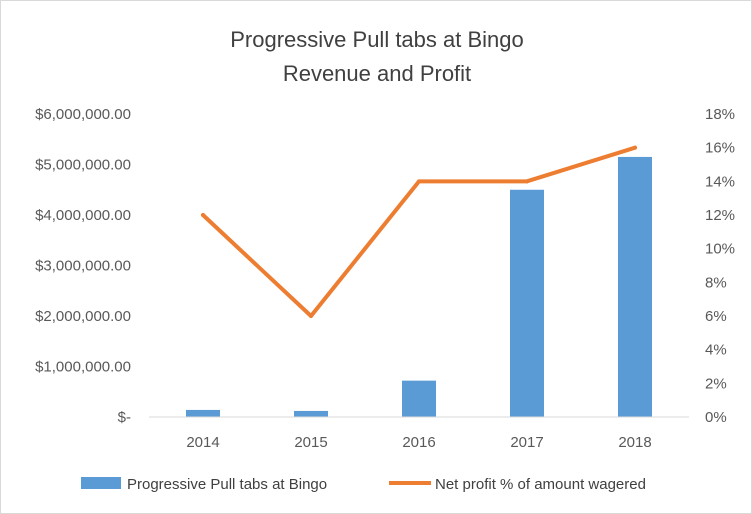 The image size is (752, 514). What do you see at coordinates (83, 215) in the screenshot?
I see `y-left-tick-label: $4,000,000.00` at bounding box center [83, 215].